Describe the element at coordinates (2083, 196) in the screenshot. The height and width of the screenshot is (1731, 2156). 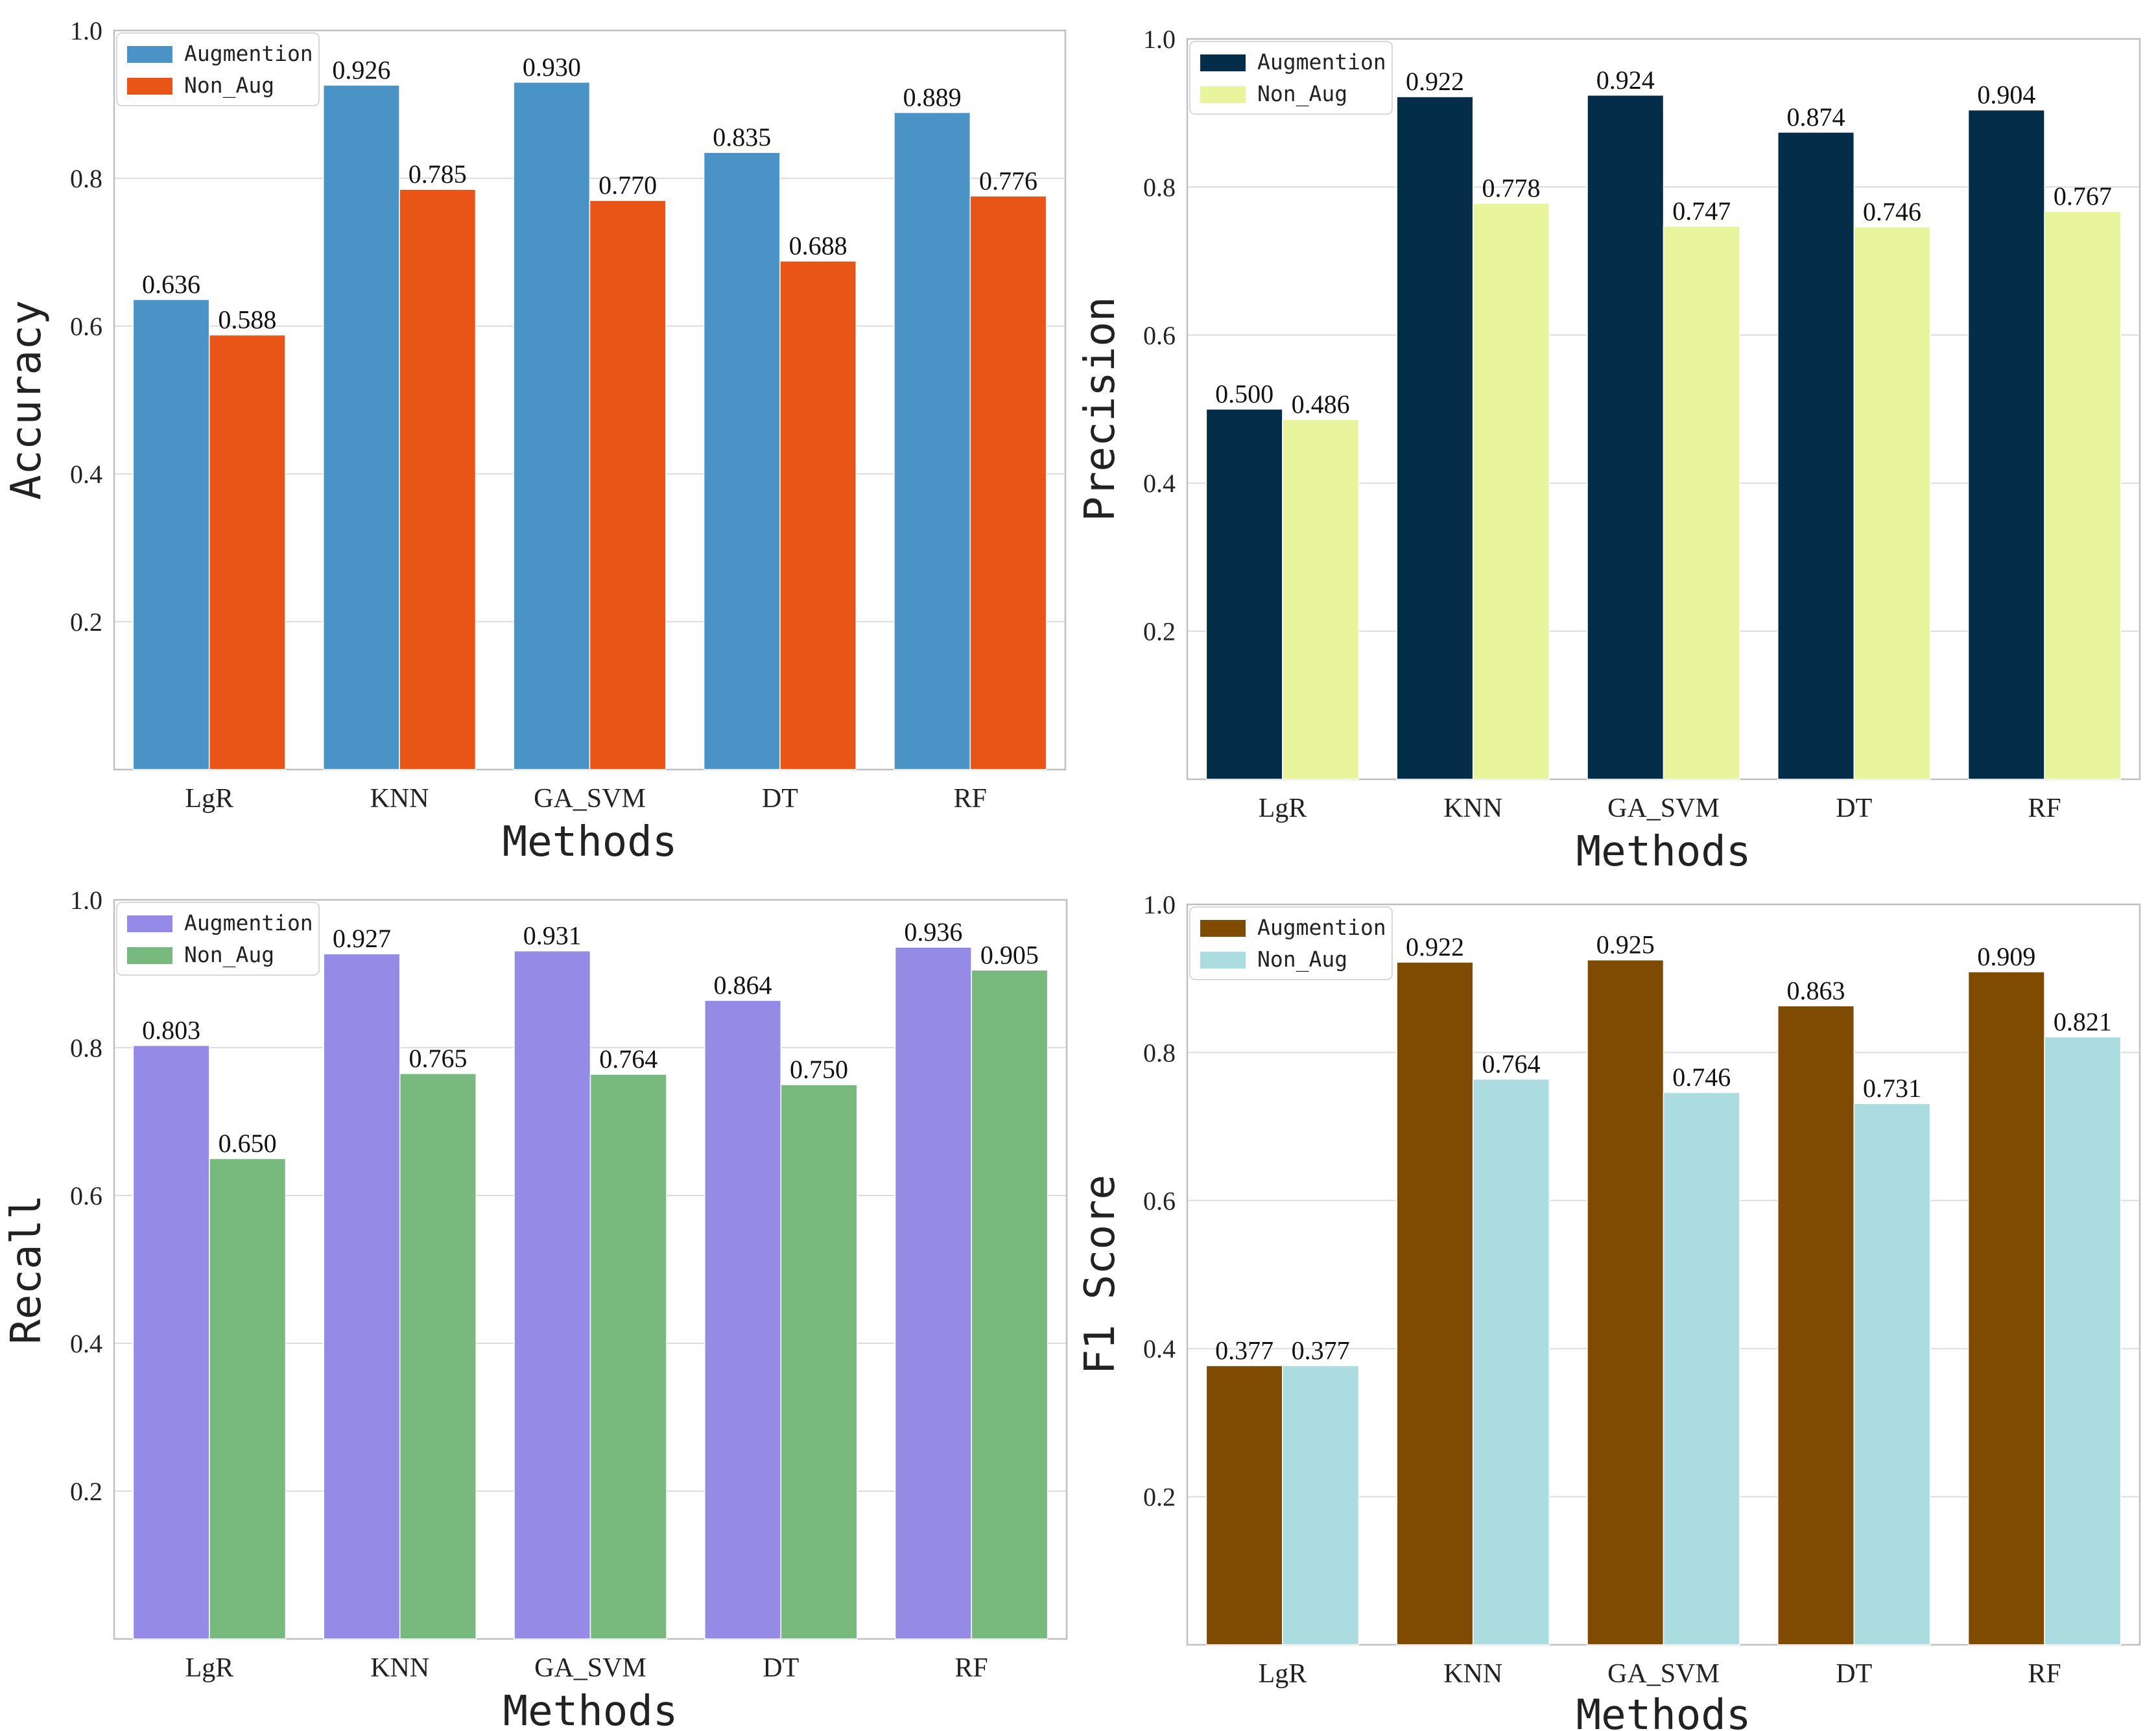
I see `value-label: 0.767` at that location.